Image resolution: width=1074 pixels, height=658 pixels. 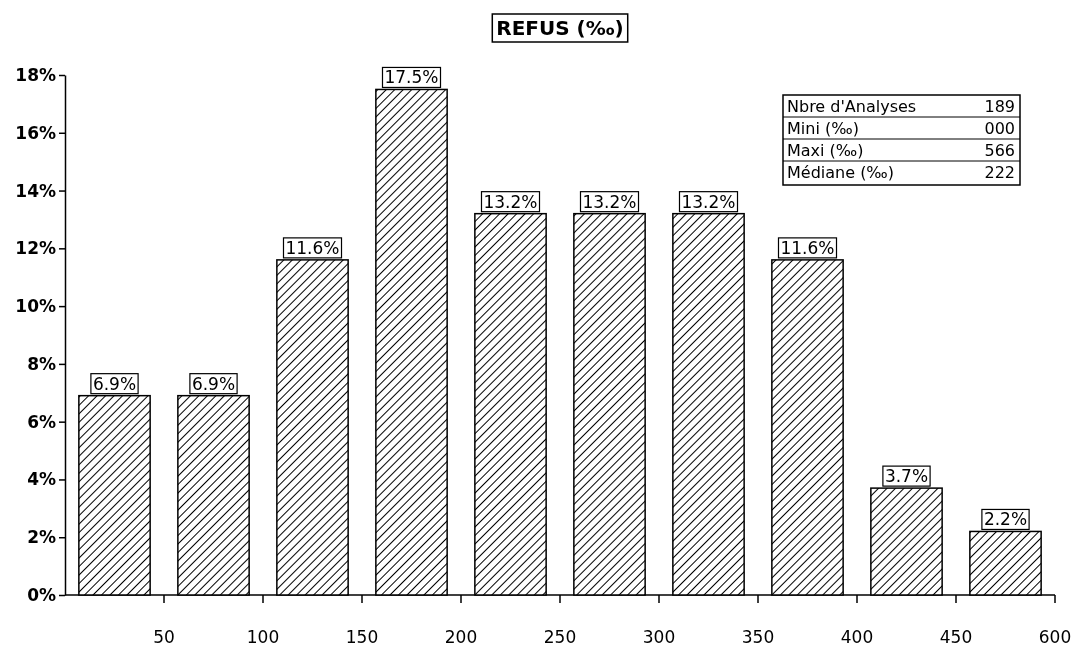 I want to click on x-tick-label: 600, so click(x=1055, y=637).